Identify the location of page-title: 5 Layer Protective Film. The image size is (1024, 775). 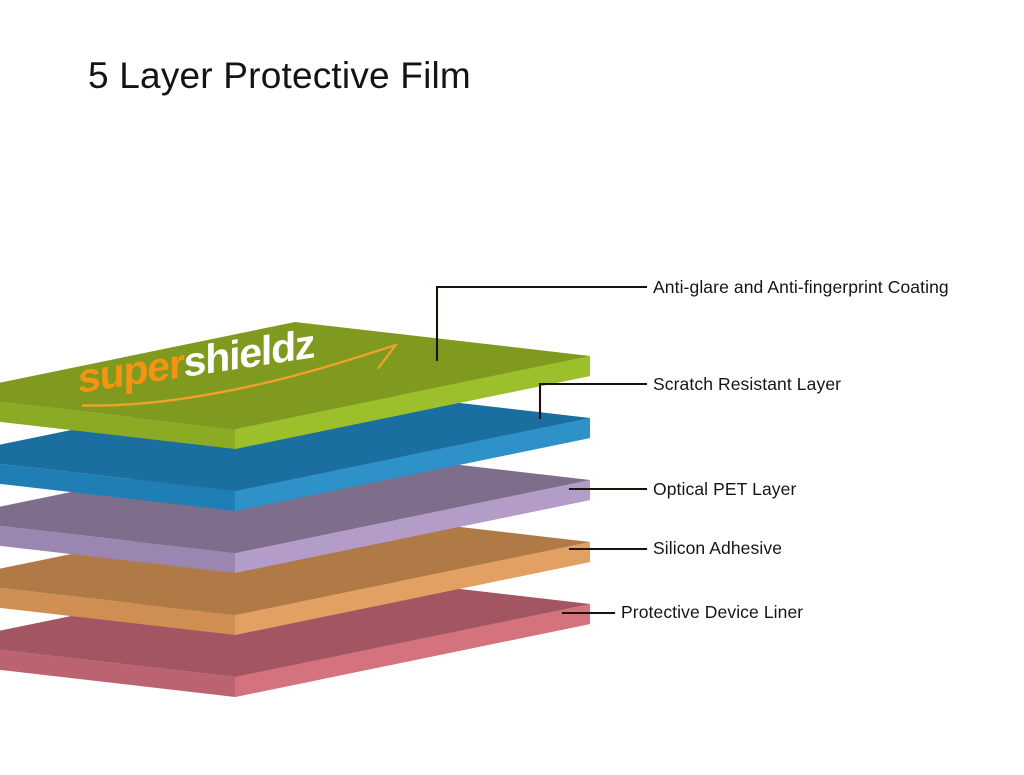
(279, 75).